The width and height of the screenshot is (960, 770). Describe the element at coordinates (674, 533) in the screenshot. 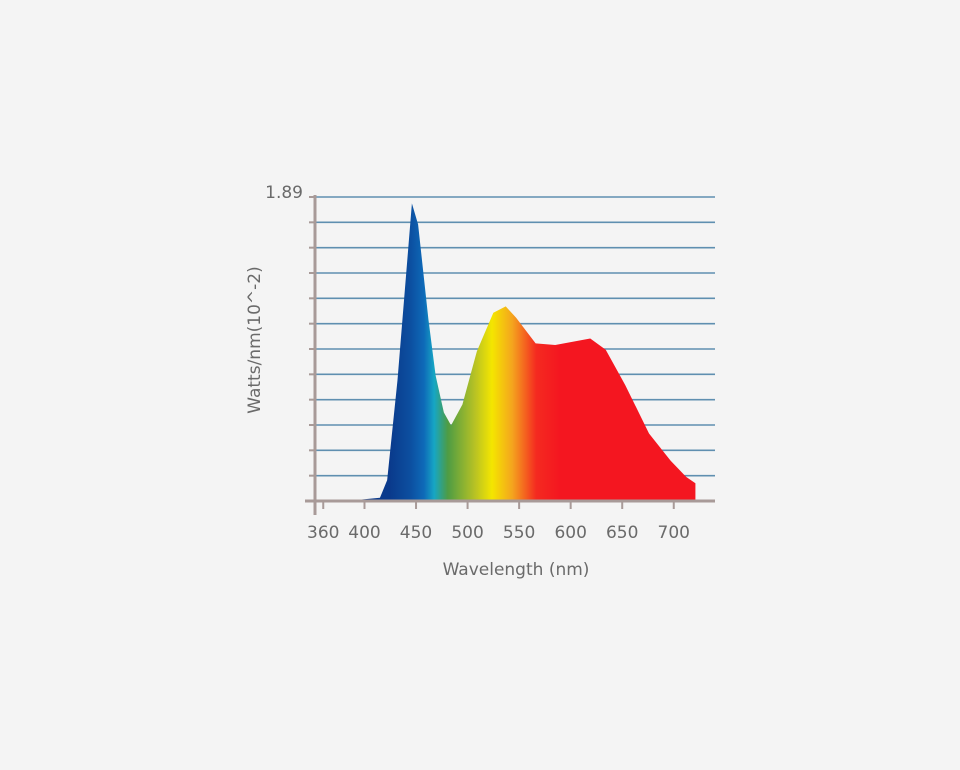

I see `x-tick-label: 700` at that location.